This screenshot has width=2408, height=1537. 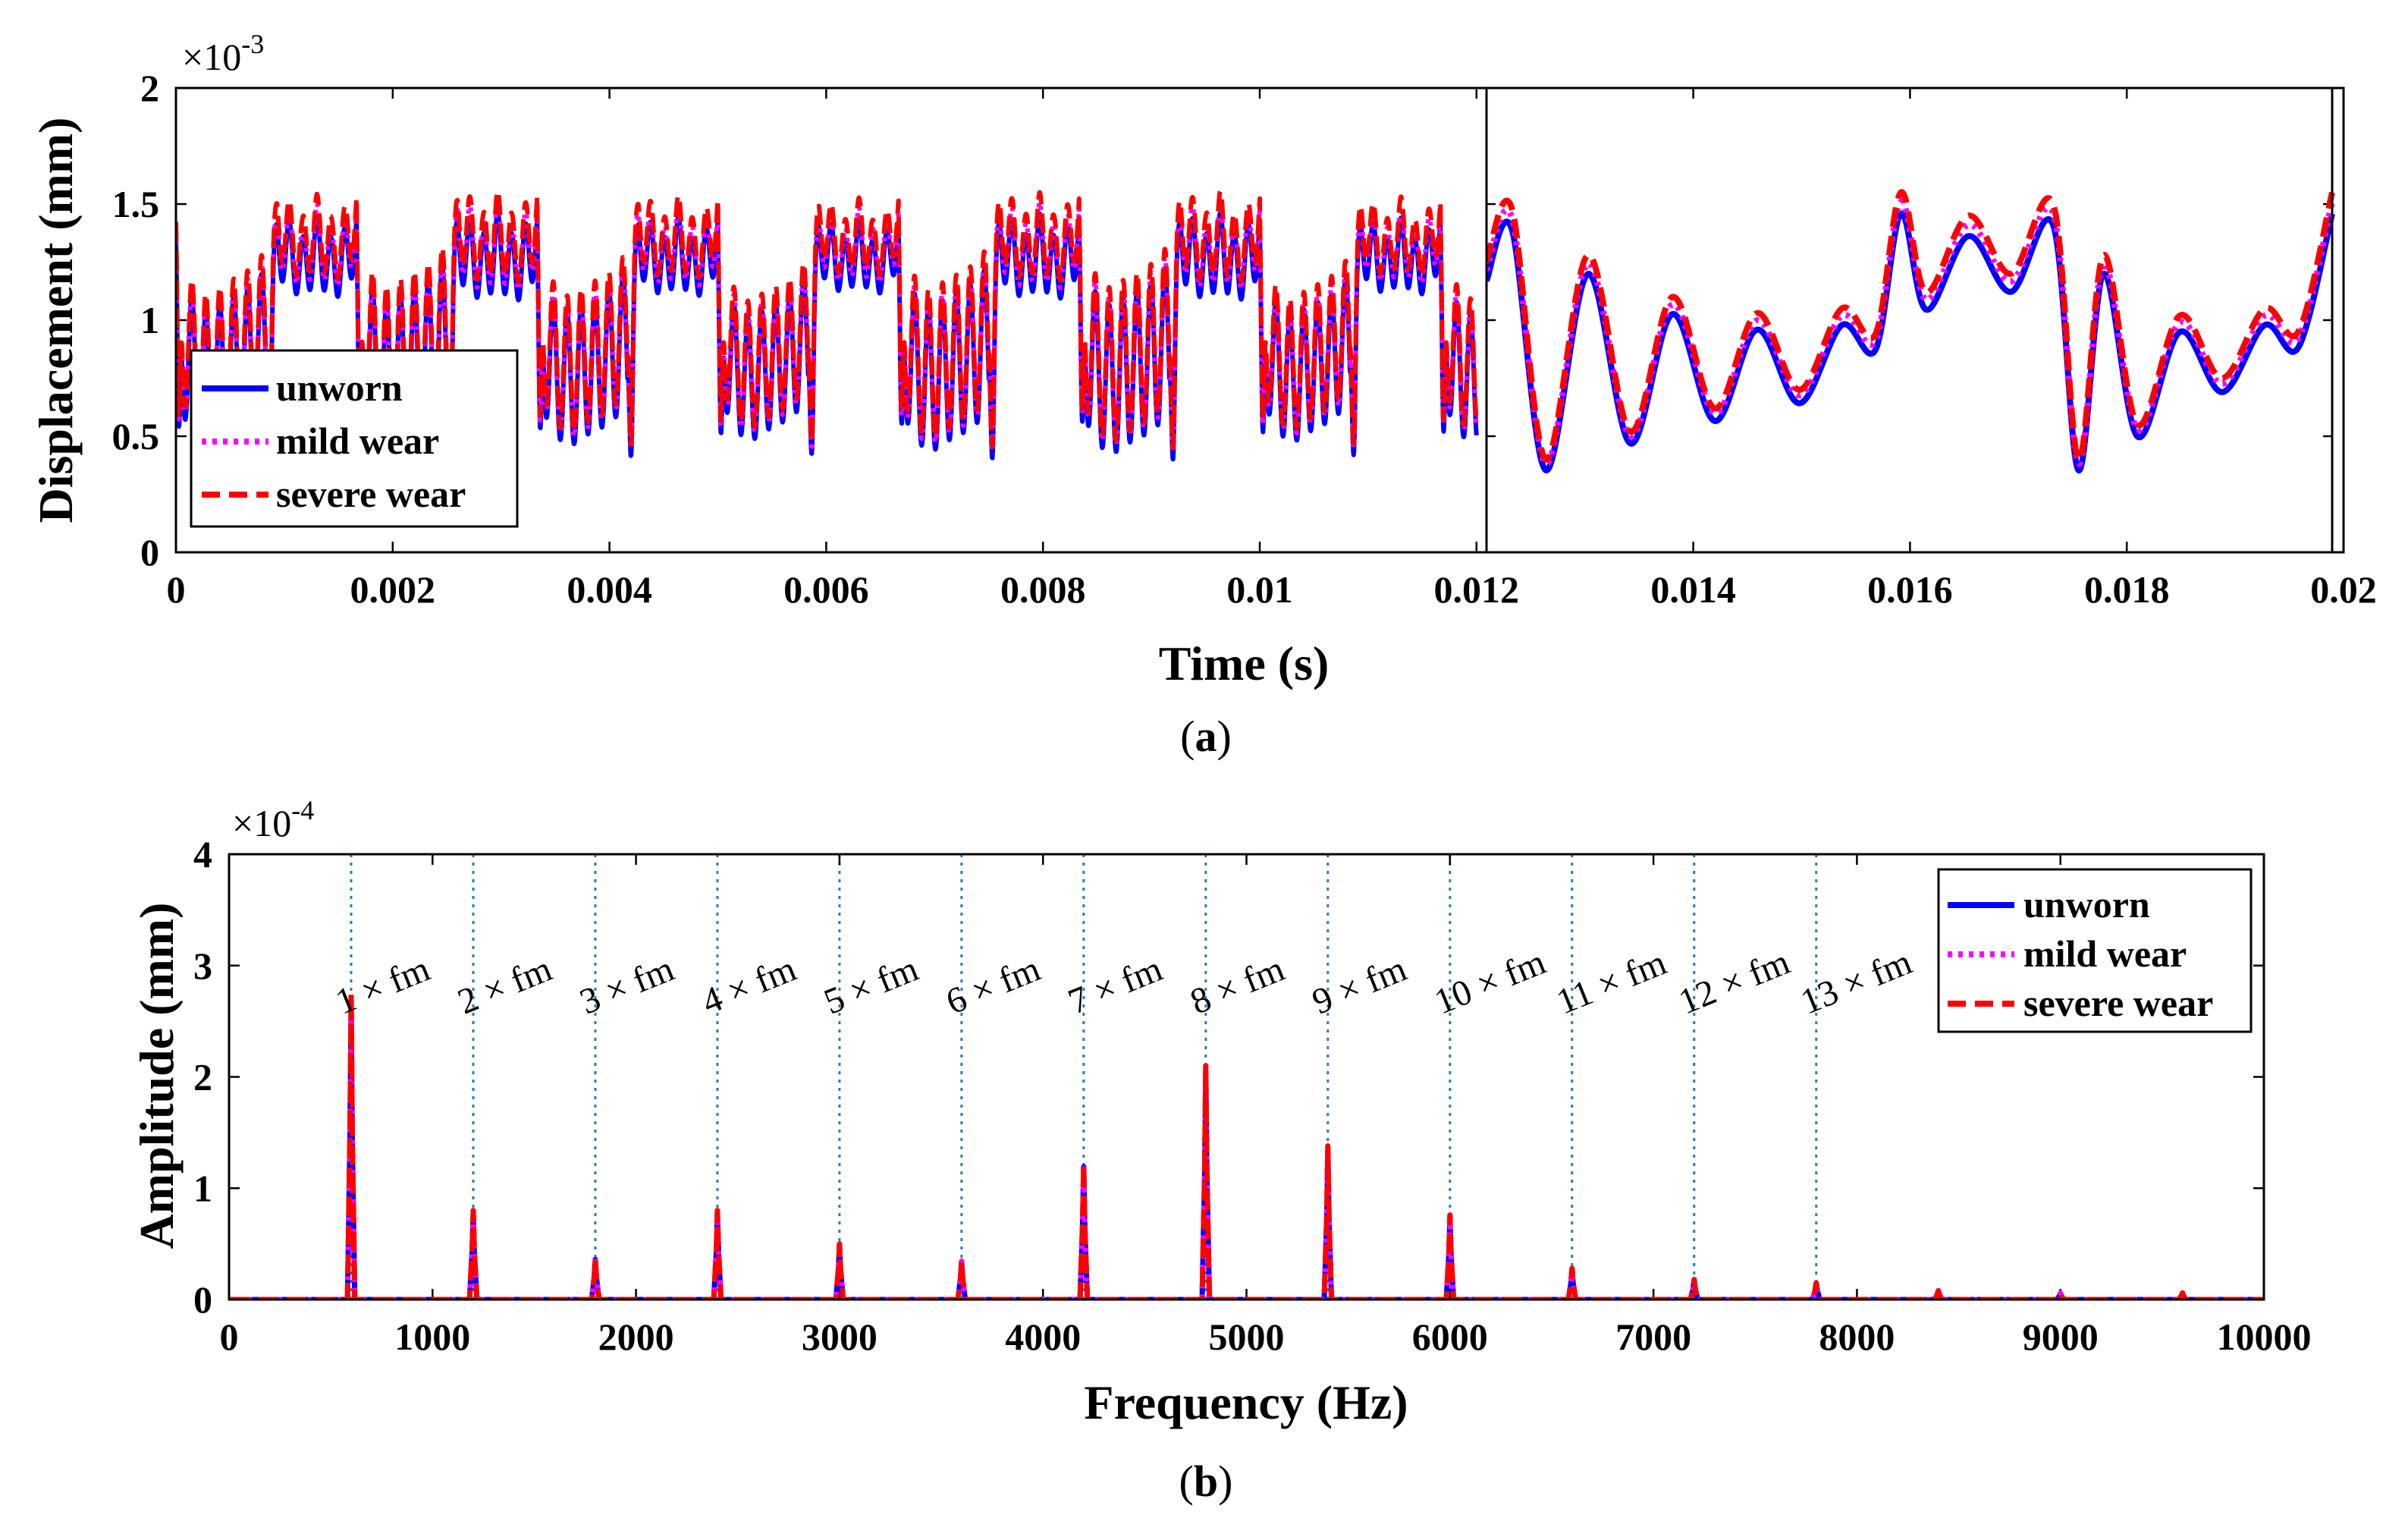 I want to click on chart-b-annotation-10-fm: 10 × fm, so click(x=1490, y=981).